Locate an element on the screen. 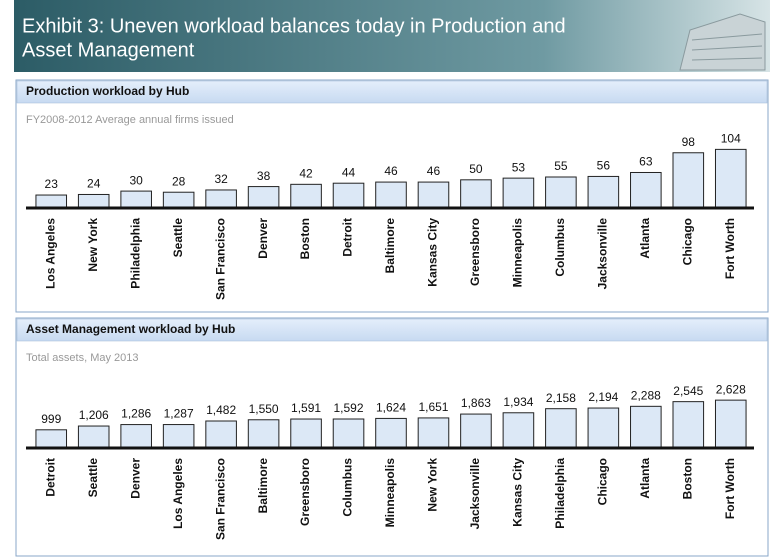 Image resolution: width=770 pixels, height=560 pixels. data-label: 23 is located at coordinates (52, 184).